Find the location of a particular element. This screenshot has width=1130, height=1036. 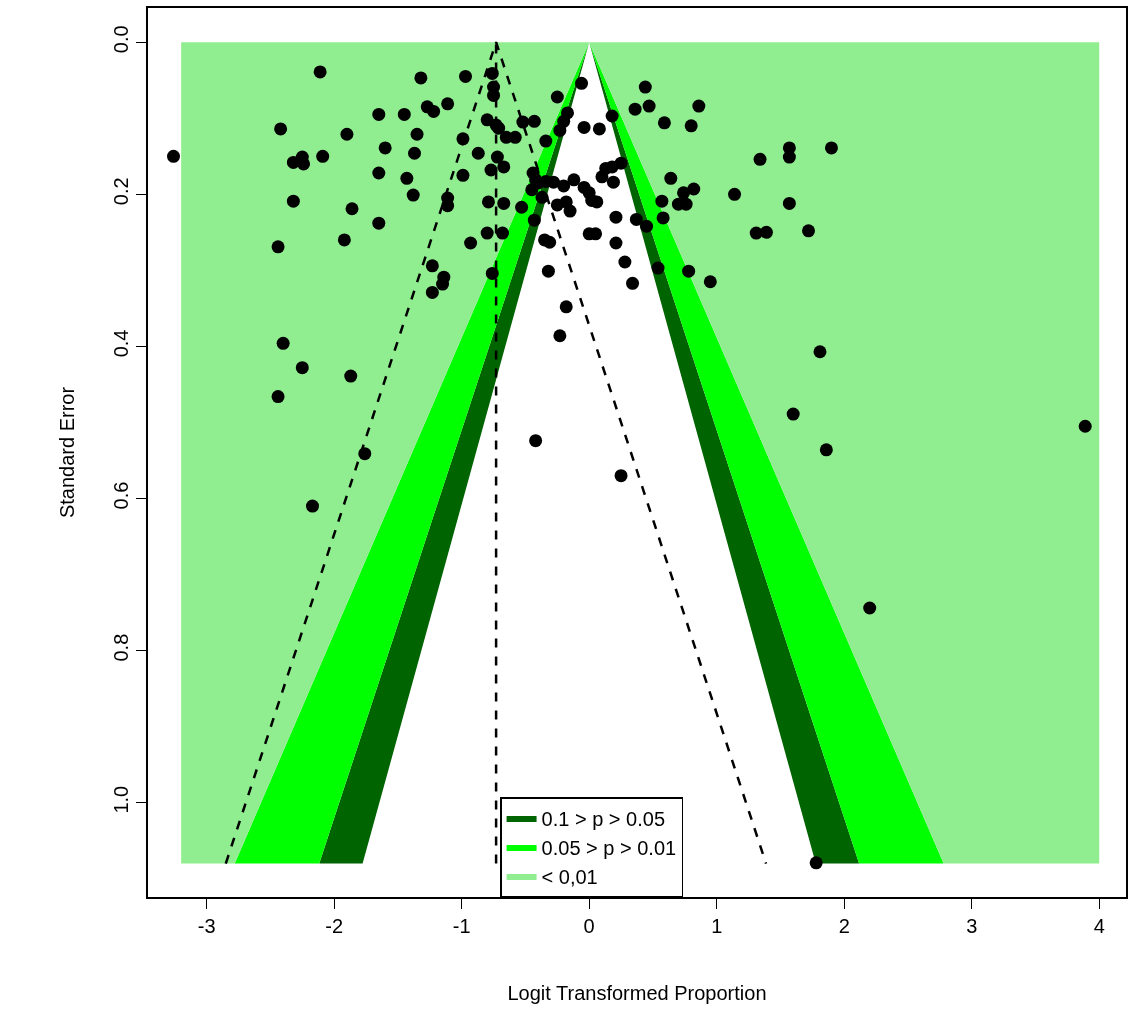

x-tick-label: 2 is located at coordinates (844, 925).